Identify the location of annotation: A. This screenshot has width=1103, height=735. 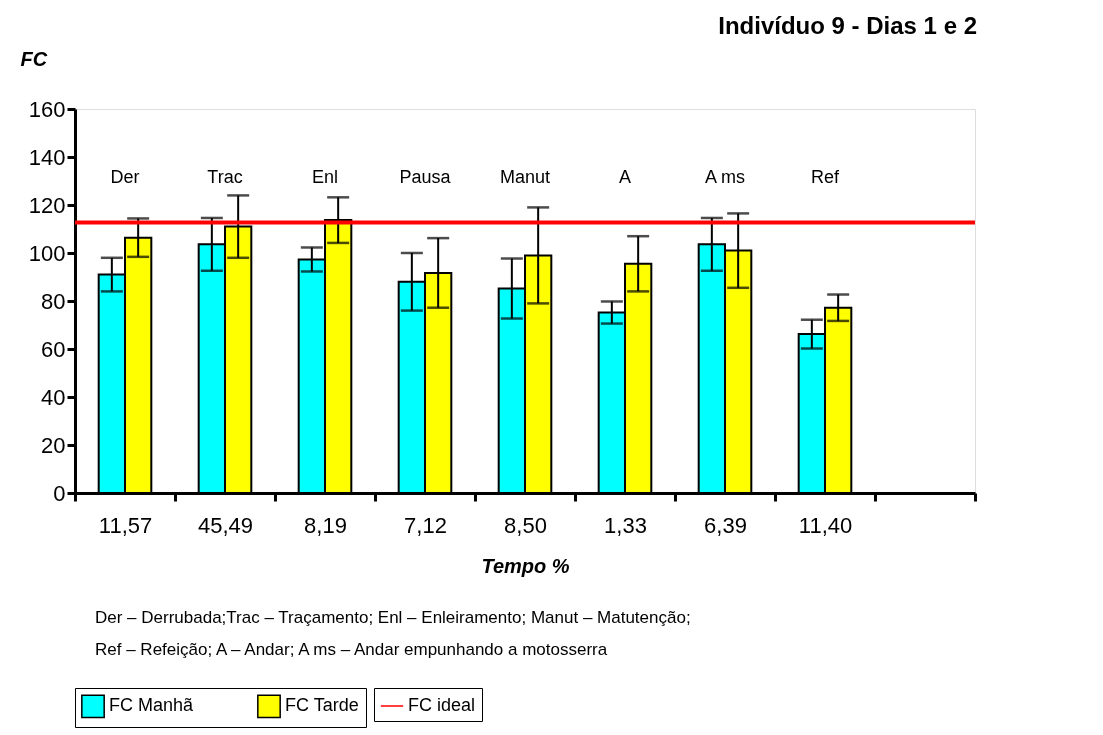
(625, 177).